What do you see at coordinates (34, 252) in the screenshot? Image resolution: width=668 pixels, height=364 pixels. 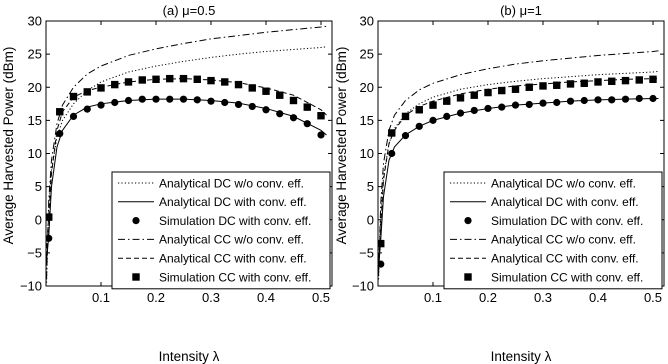 I see `y-tick-label: −5` at bounding box center [34, 252].